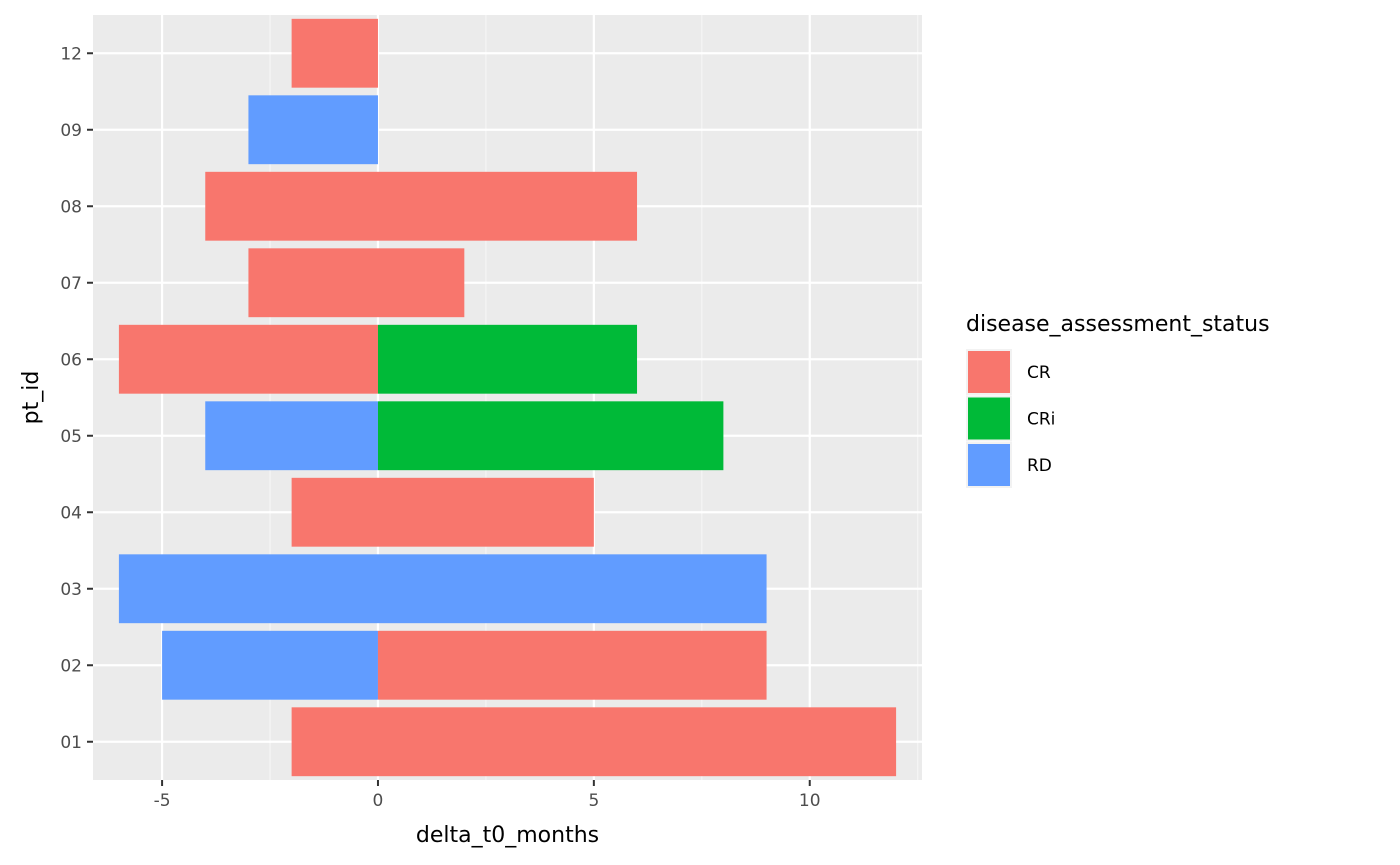 The height and width of the screenshot is (865, 1400). Describe the element at coordinates (507, 835) in the screenshot. I see `x-axis-title: delta_t0_months` at that location.